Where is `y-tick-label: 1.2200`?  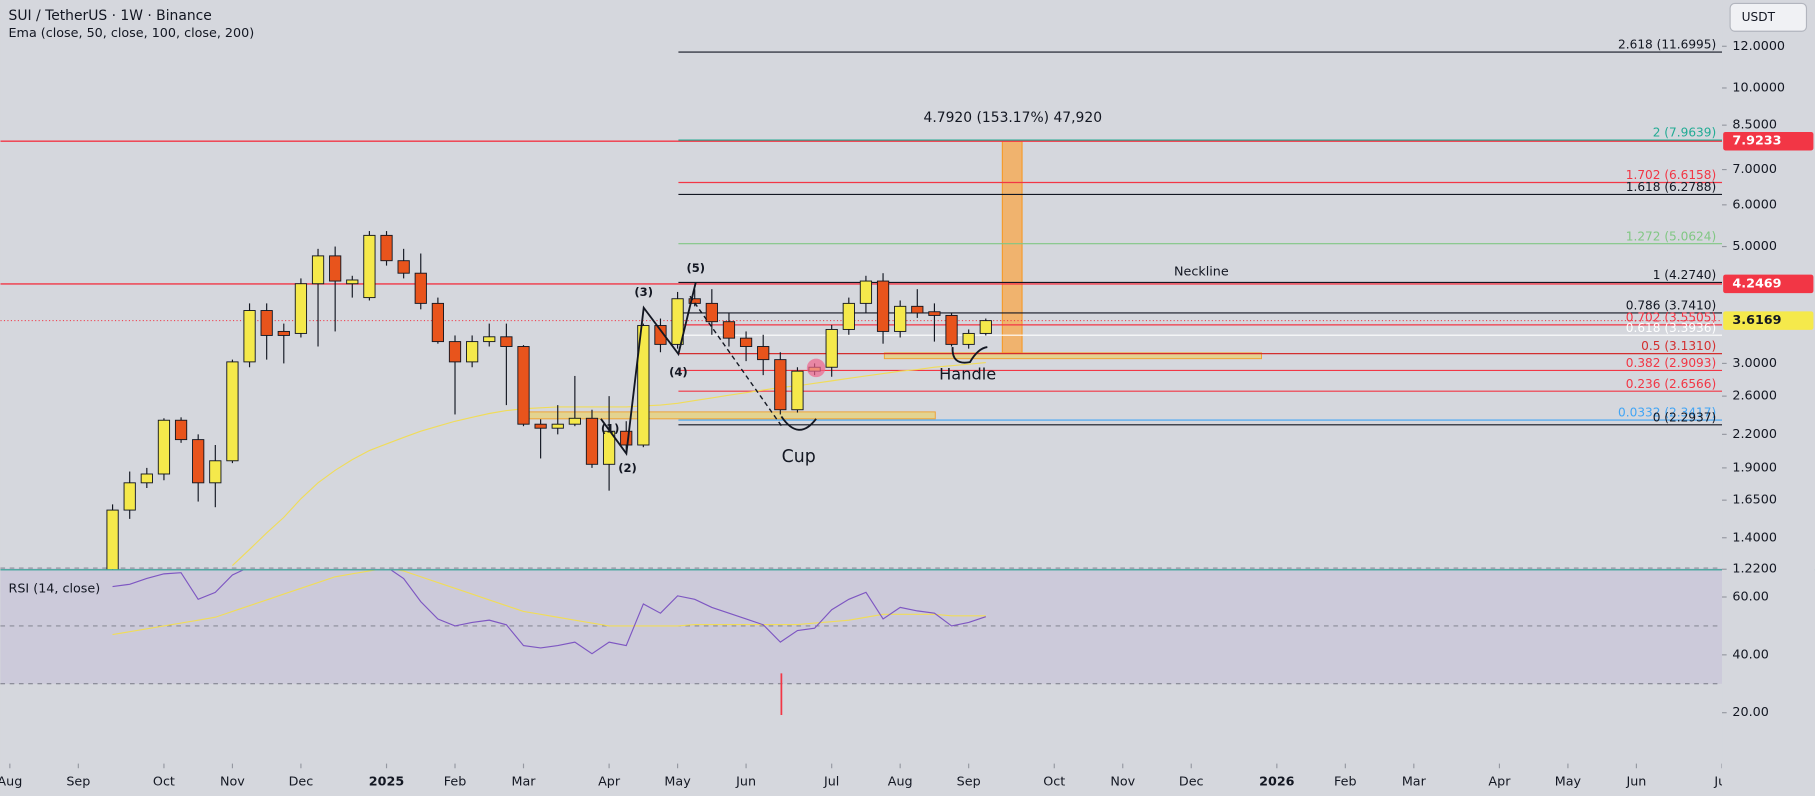
y-tick-label: 1.2200 is located at coordinates (1754, 568).